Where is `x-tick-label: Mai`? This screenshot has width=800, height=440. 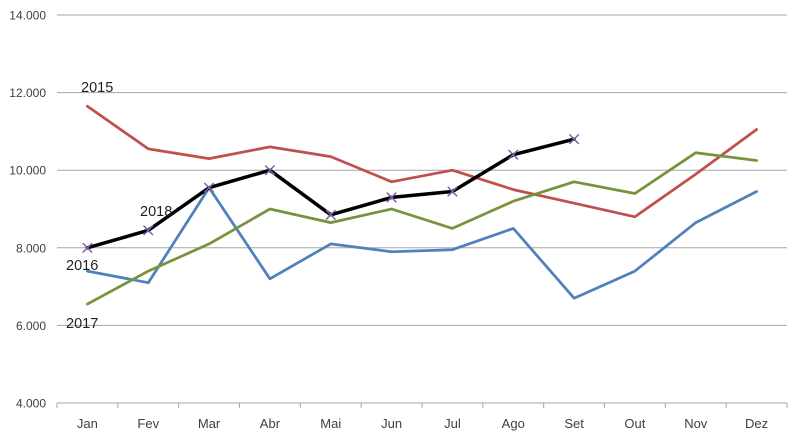 x-tick-label: Mai is located at coordinates (330, 423).